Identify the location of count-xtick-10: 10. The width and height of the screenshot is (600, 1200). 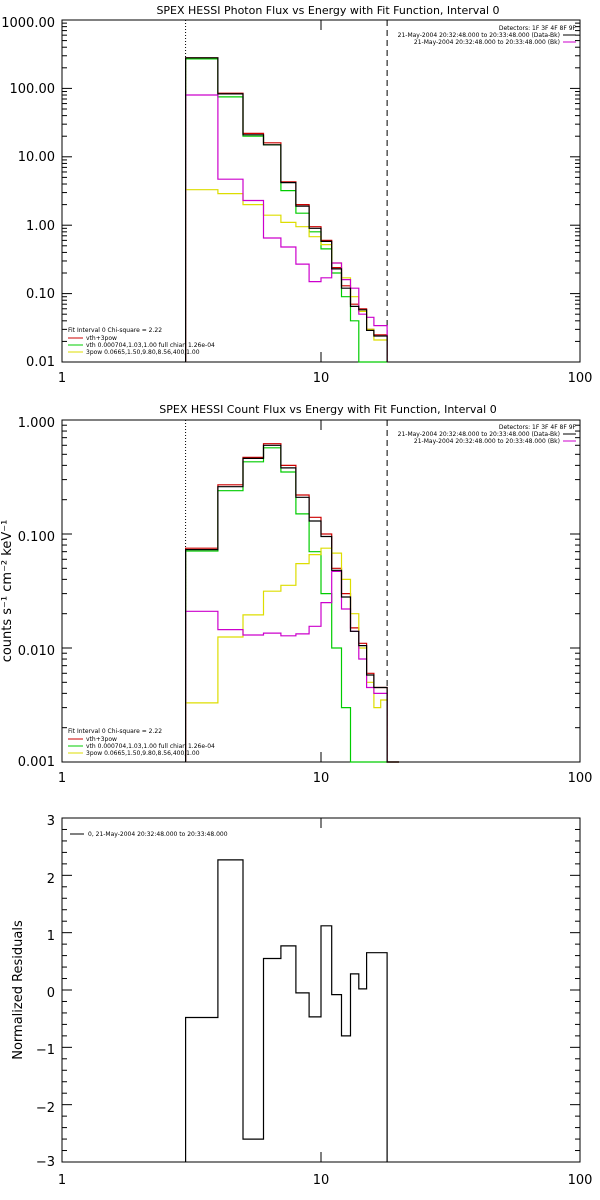
(321, 778).